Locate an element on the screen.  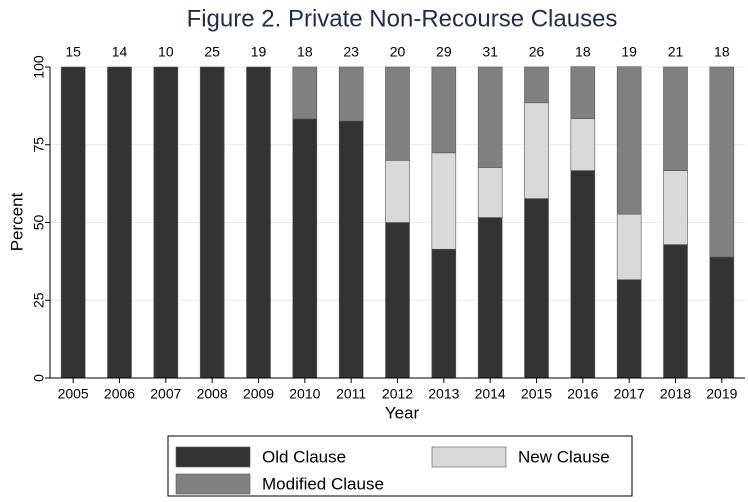
x-tick-label: 2008 is located at coordinates (212, 394).